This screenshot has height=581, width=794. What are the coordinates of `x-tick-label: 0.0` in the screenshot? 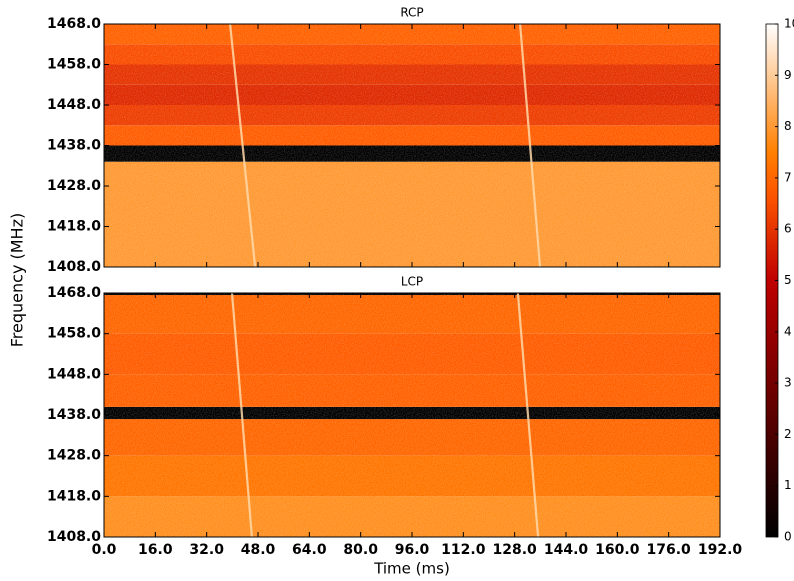 It's located at (104, 550).